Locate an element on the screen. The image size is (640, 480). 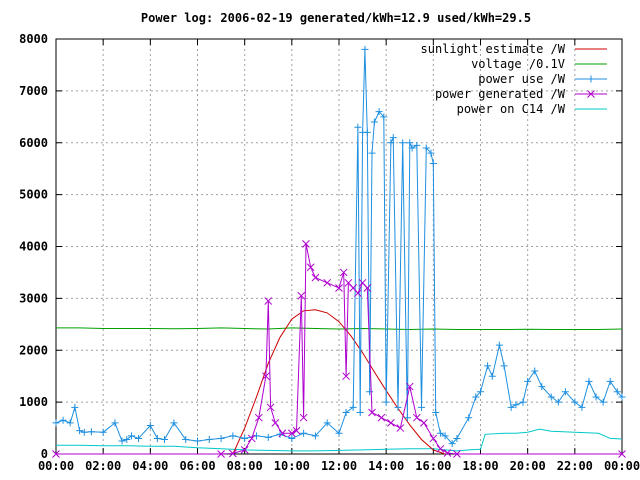
x-tick-label: 02:00 is located at coordinates (103, 466).